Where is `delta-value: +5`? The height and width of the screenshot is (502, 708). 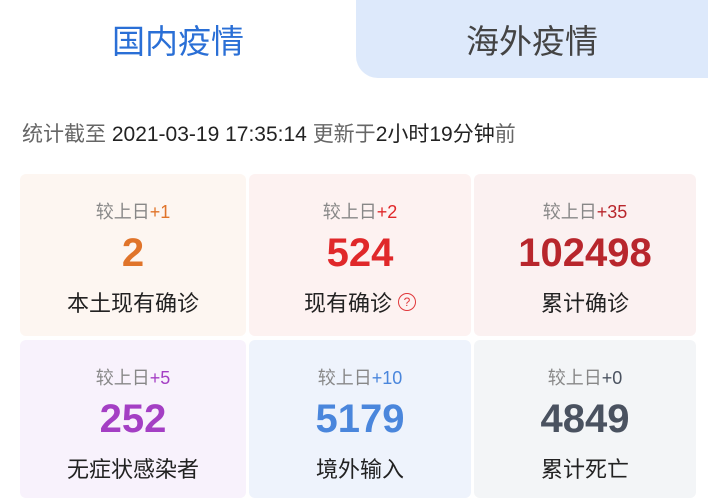 delta-value: +5 is located at coordinates (160, 378).